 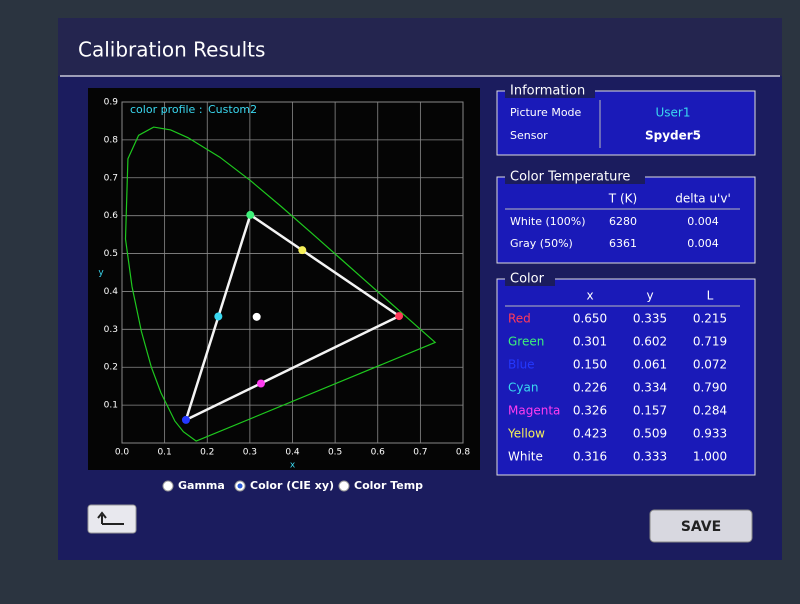 What do you see at coordinates (626, 377) in the screenshot?
I see `color-box` at bounding box center [626, 377].